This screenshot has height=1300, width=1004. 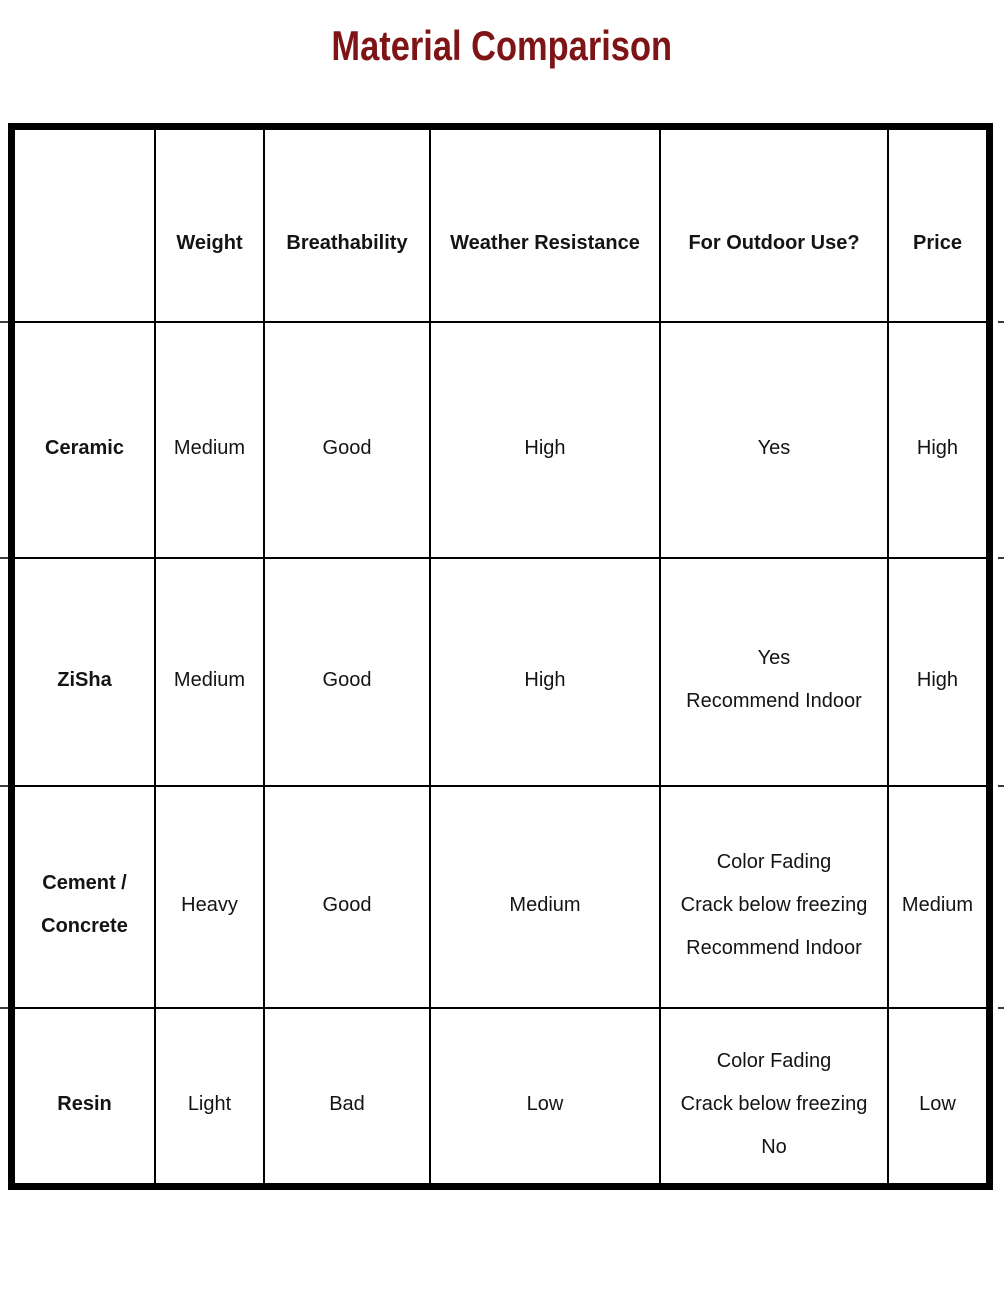 I want to click on header-cell-weather-resistance: Weather Resistance, so click(x=545, y=225).